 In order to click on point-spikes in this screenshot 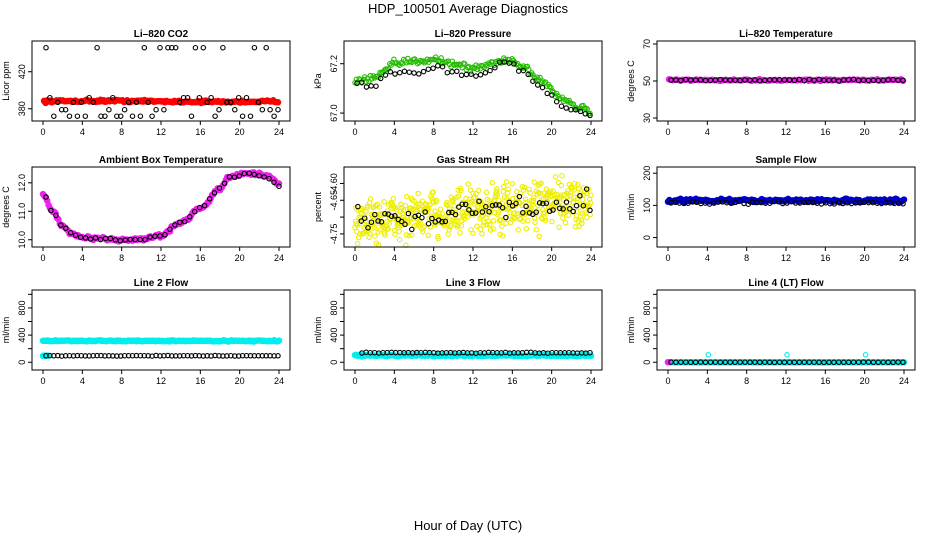, I will do `click(787, 355)`.